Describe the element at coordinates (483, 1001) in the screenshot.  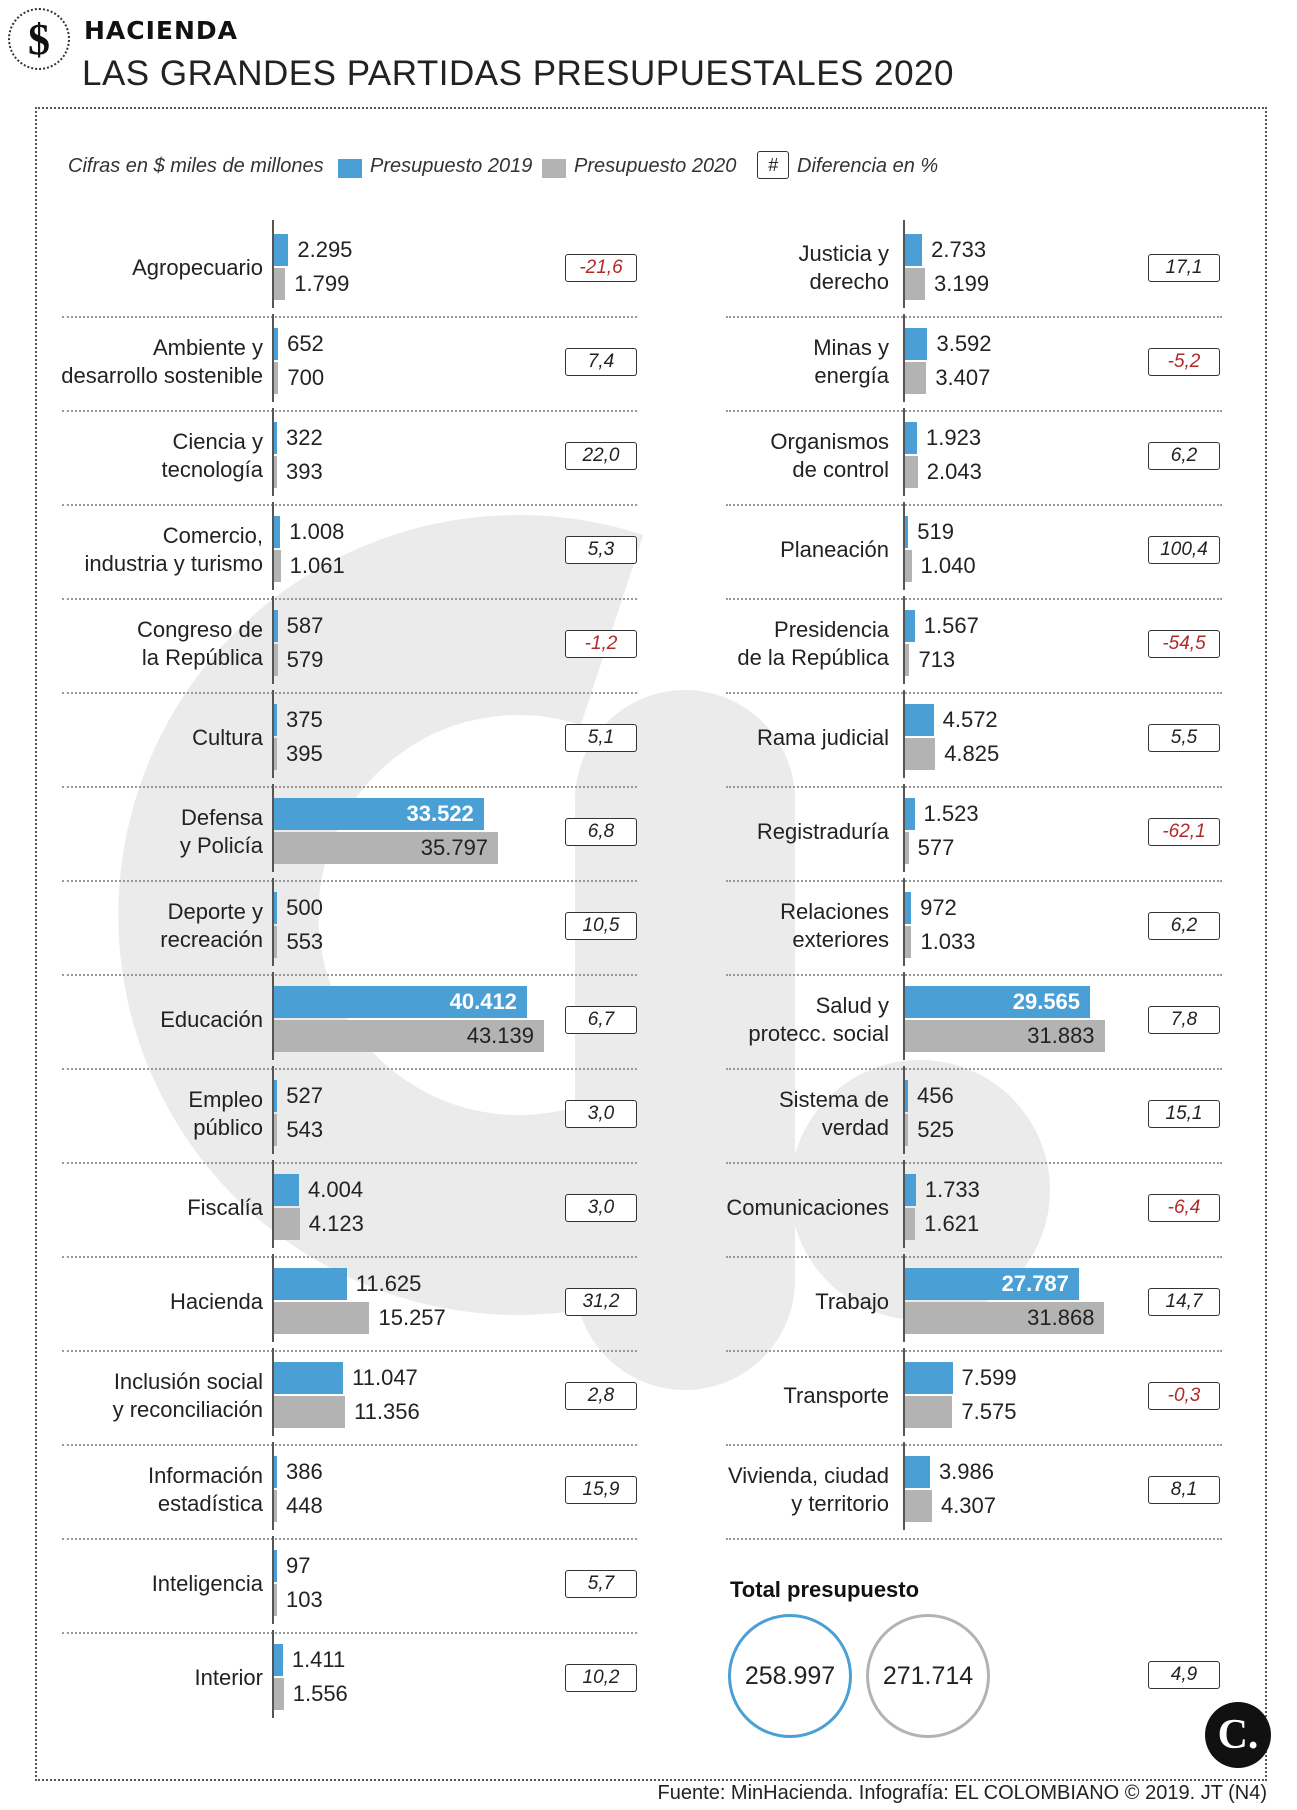
I see `value-2019: 40.412` at that location.